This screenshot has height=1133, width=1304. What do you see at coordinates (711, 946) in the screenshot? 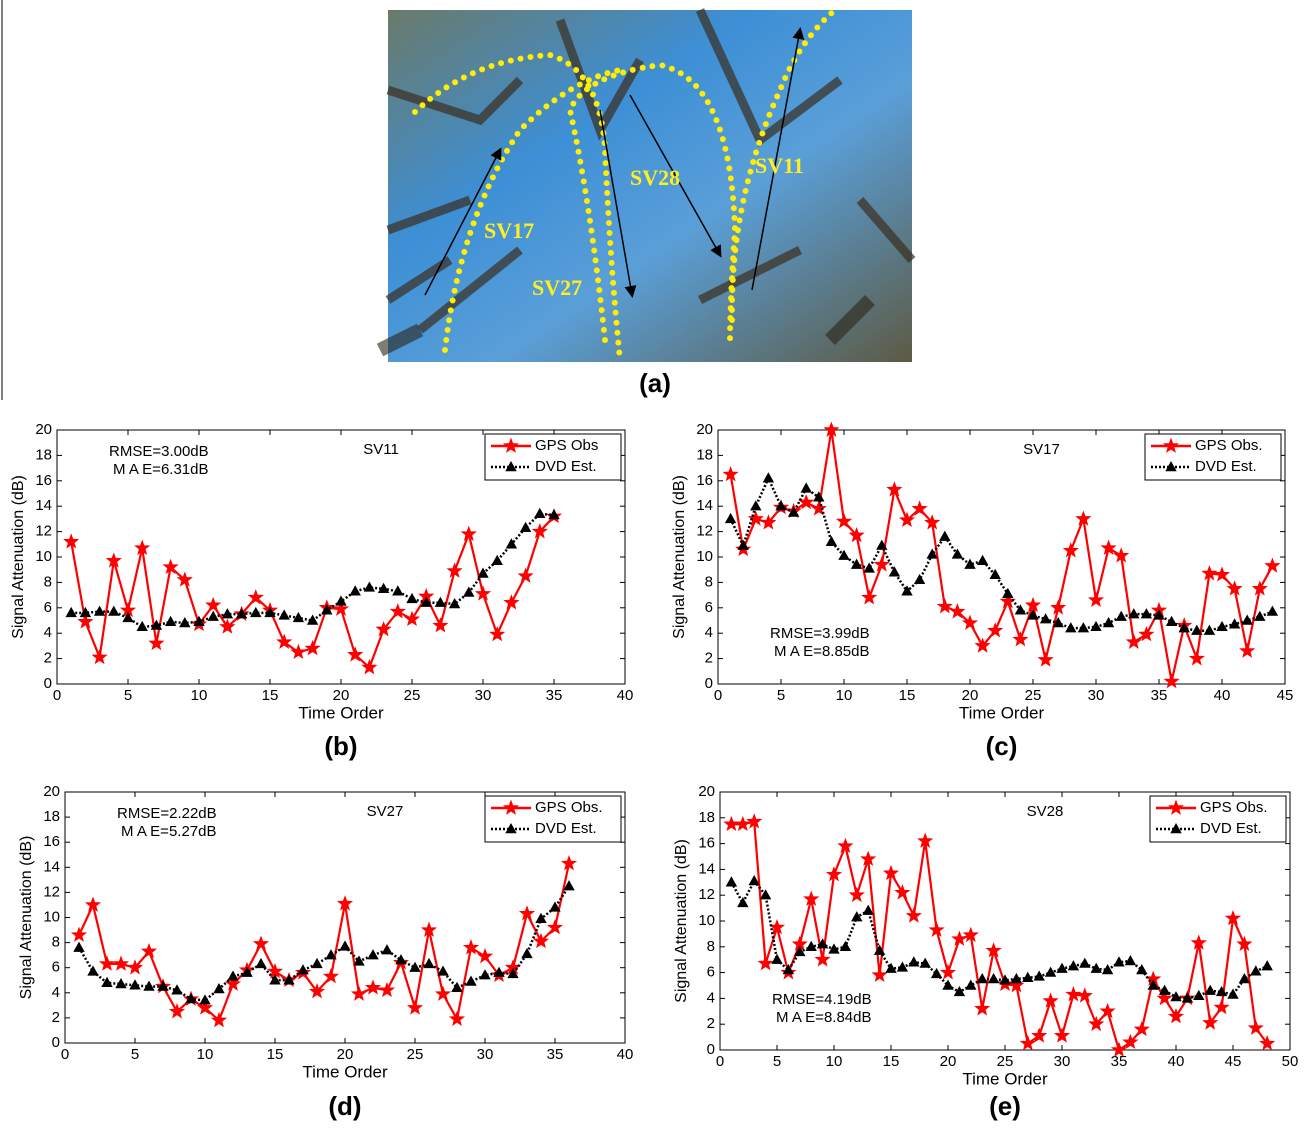
I see `y-tick-label: 8` at bounding box center [711, 946].